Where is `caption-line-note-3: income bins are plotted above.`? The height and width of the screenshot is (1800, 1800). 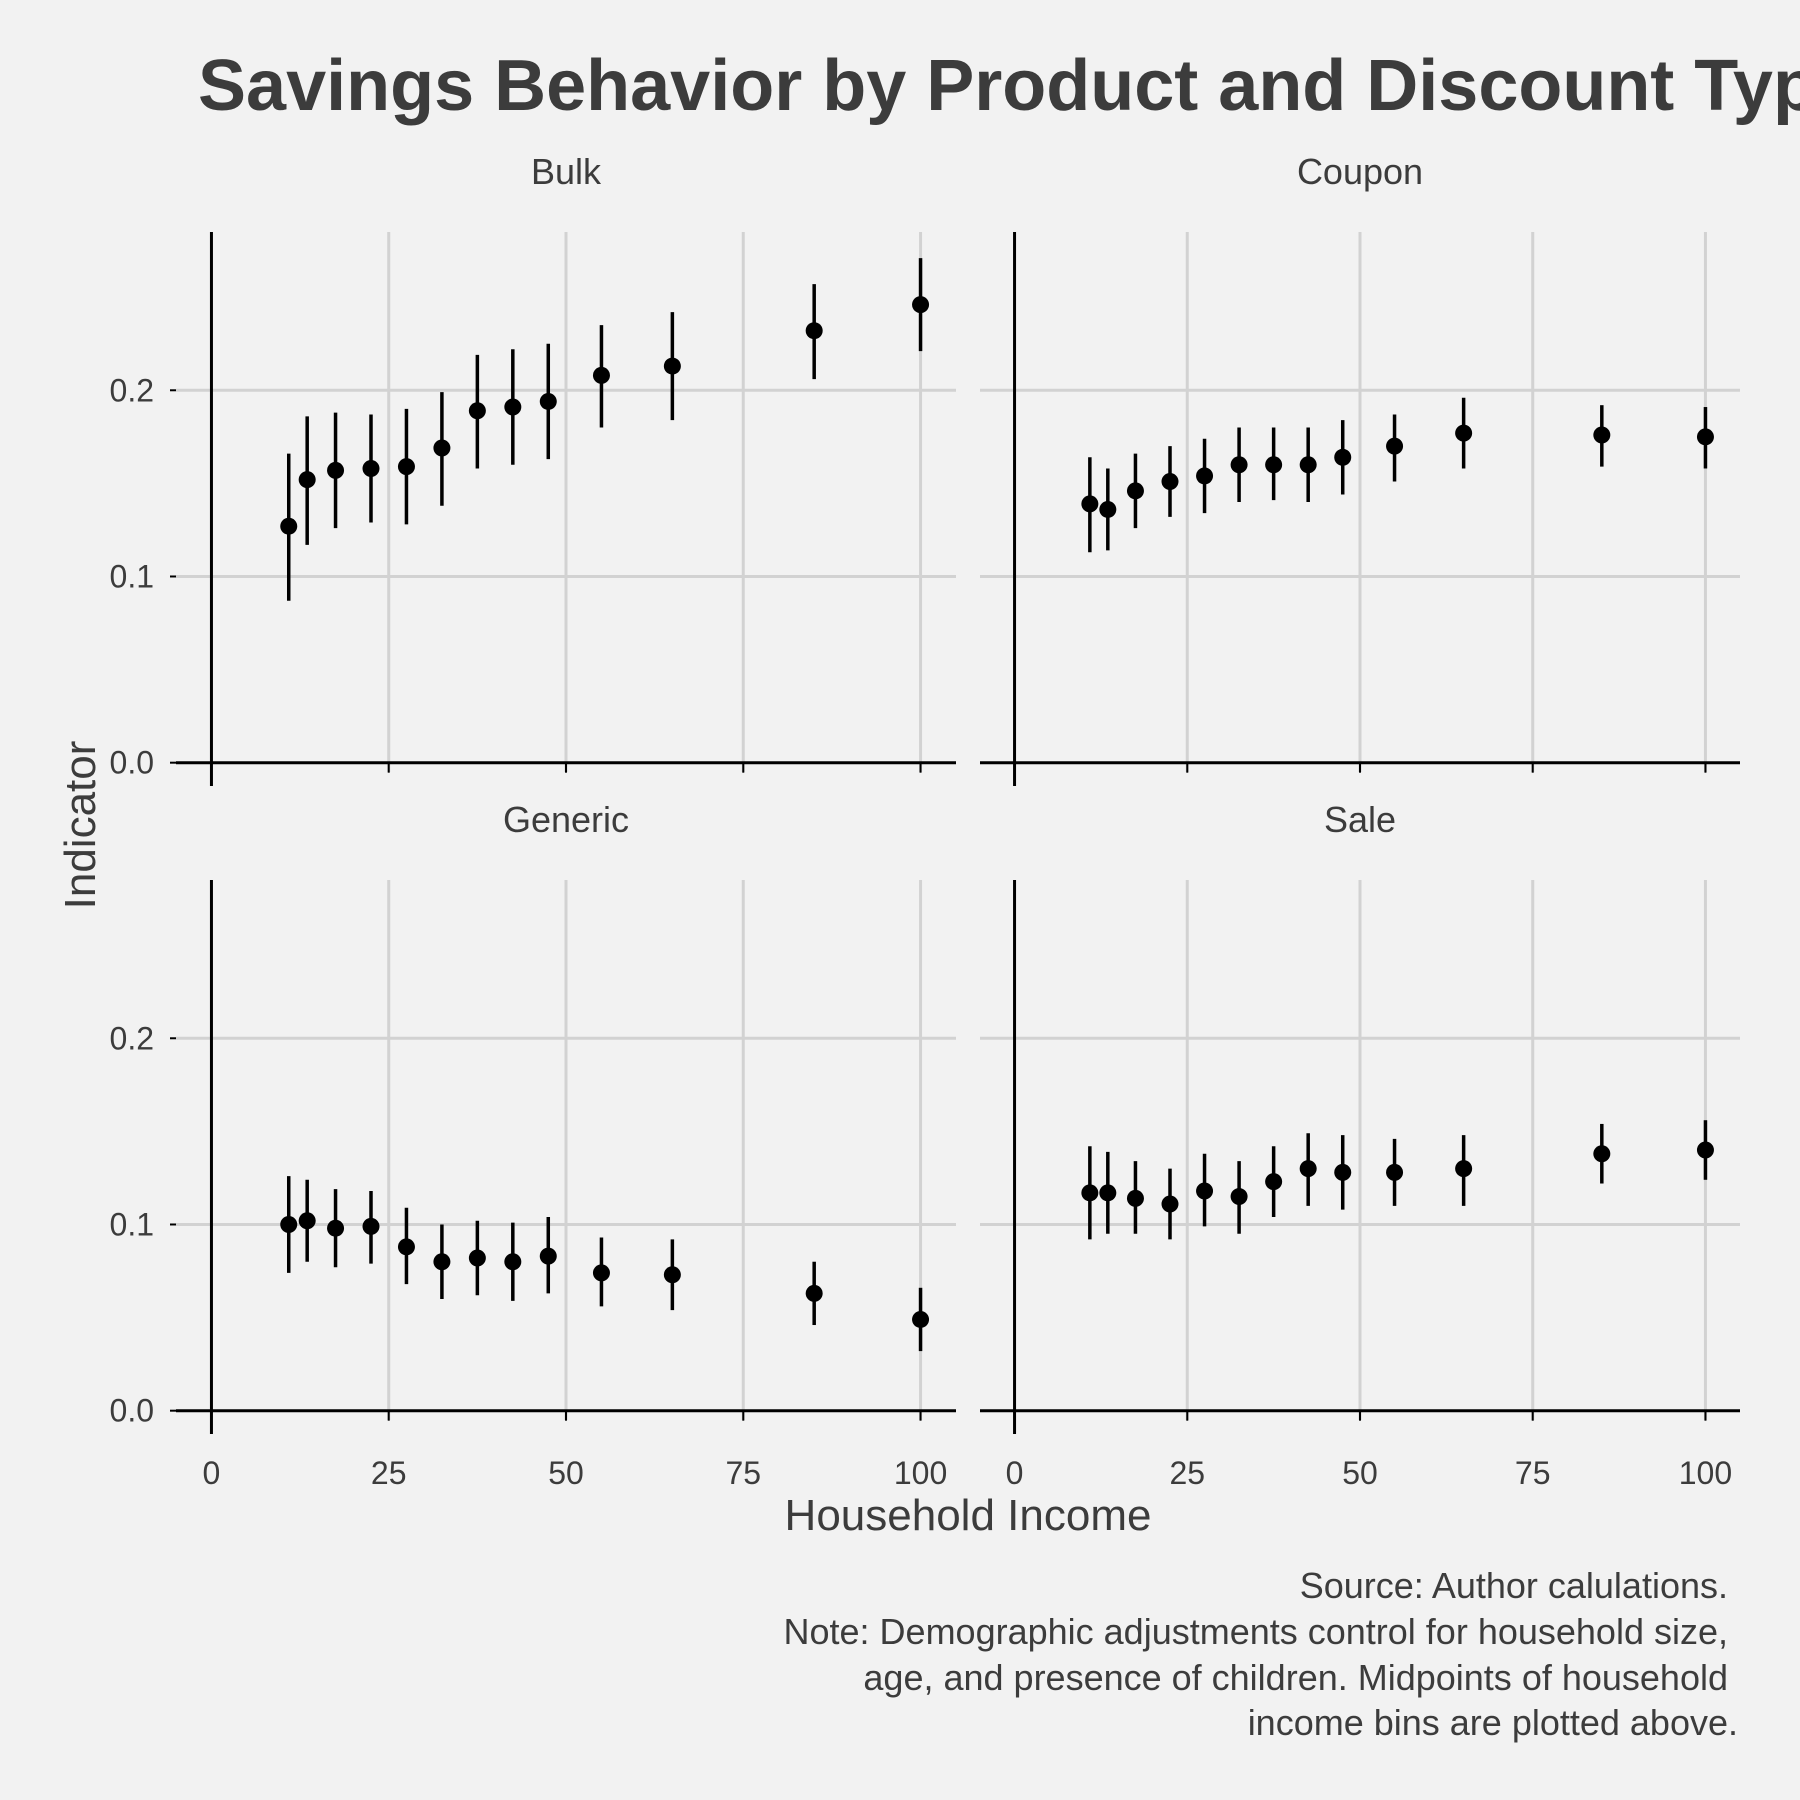
caption-line-note-3: income bins are plotted above. is located at coordinates (1493, 1722).